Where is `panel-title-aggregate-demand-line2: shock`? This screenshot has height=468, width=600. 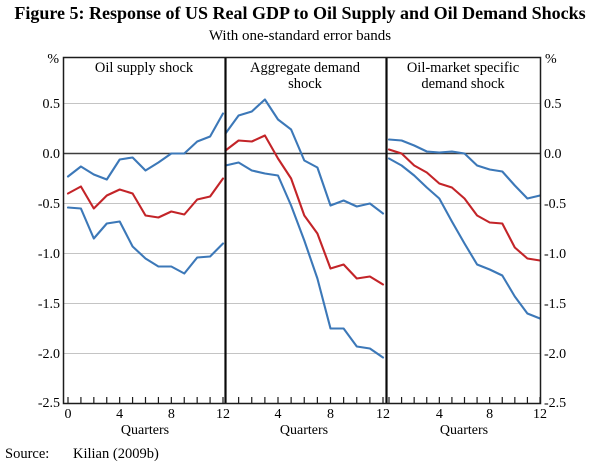
panel-title-aggregate-demand-line2: shock is located at coordinates (305, 84).